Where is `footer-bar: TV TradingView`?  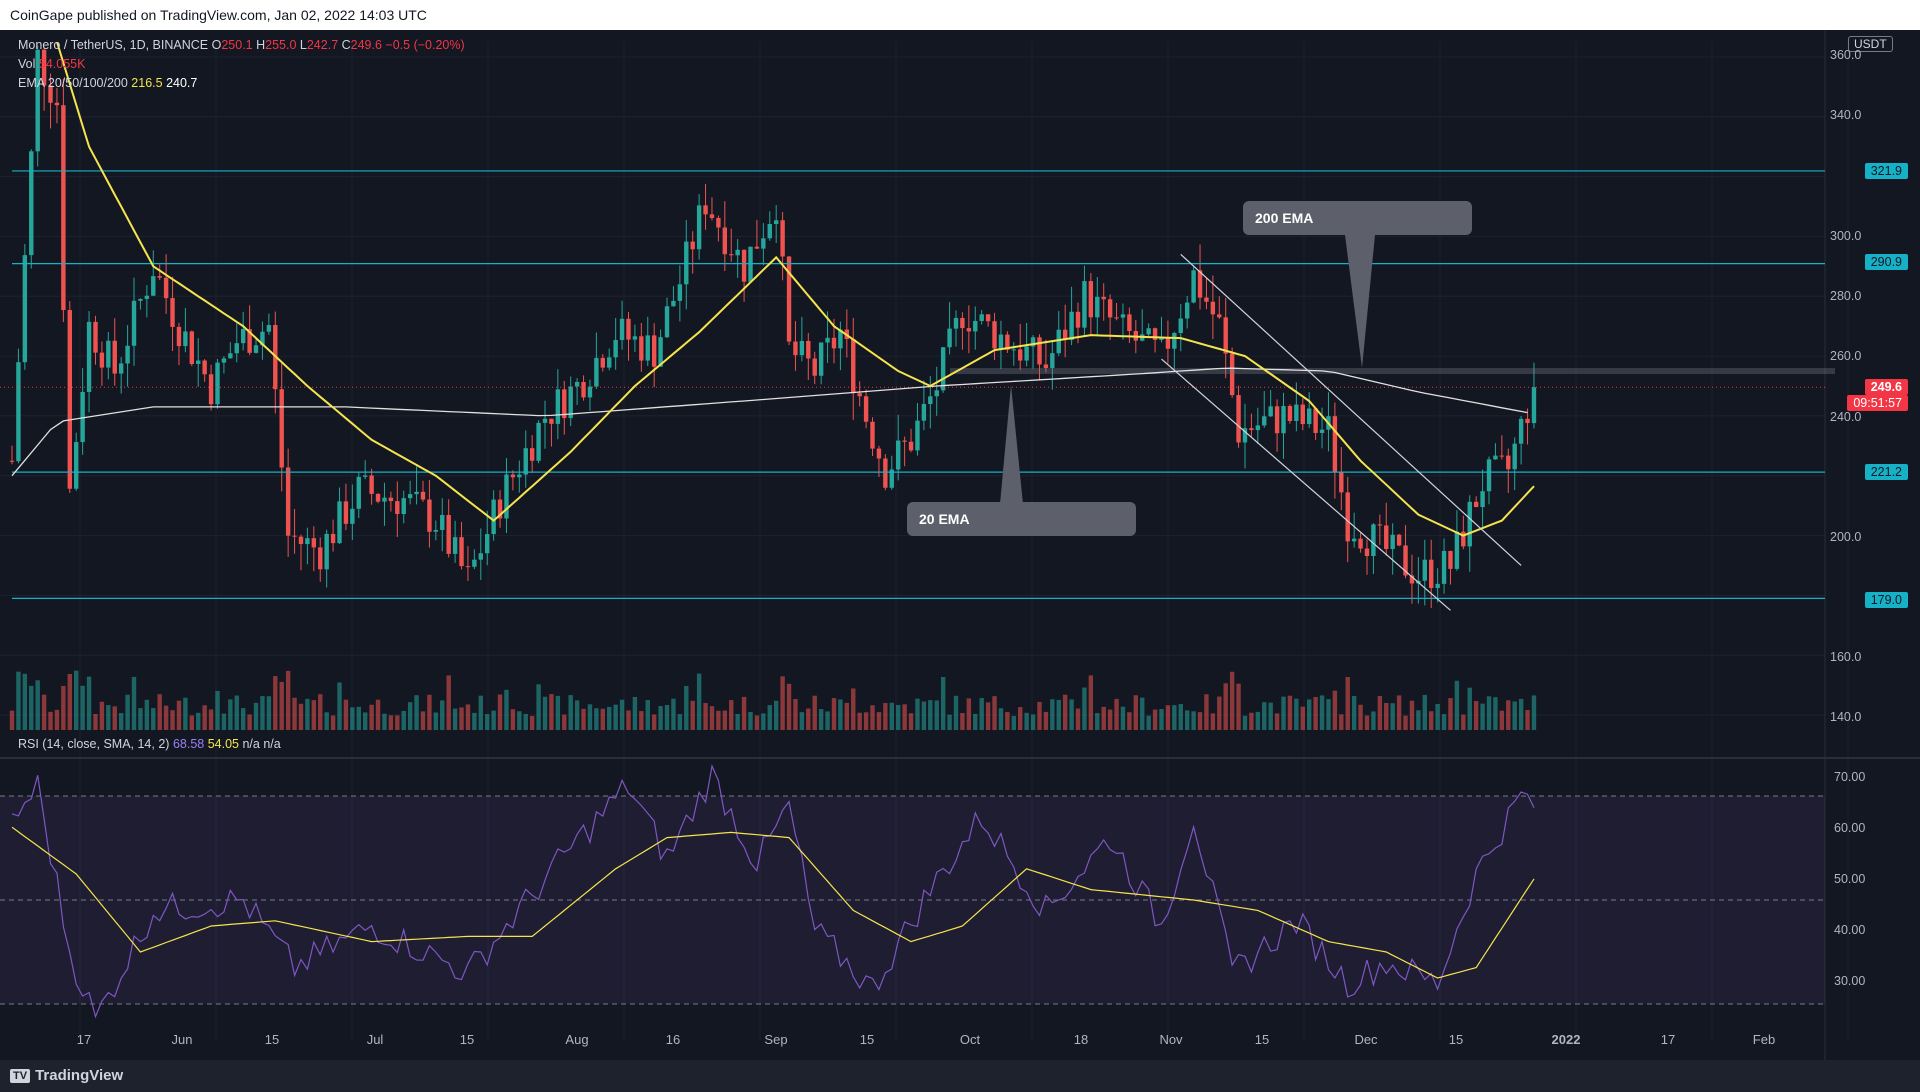
footer-bar: TV TradingView is located at coordinates (960, 1076).